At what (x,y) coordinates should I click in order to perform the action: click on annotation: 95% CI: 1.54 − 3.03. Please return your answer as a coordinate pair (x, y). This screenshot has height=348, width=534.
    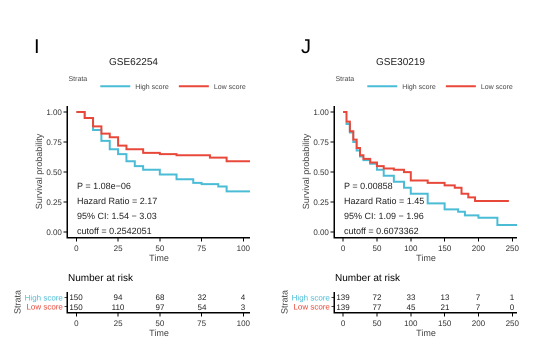
    Looking at the image, I should click on (117, 216).